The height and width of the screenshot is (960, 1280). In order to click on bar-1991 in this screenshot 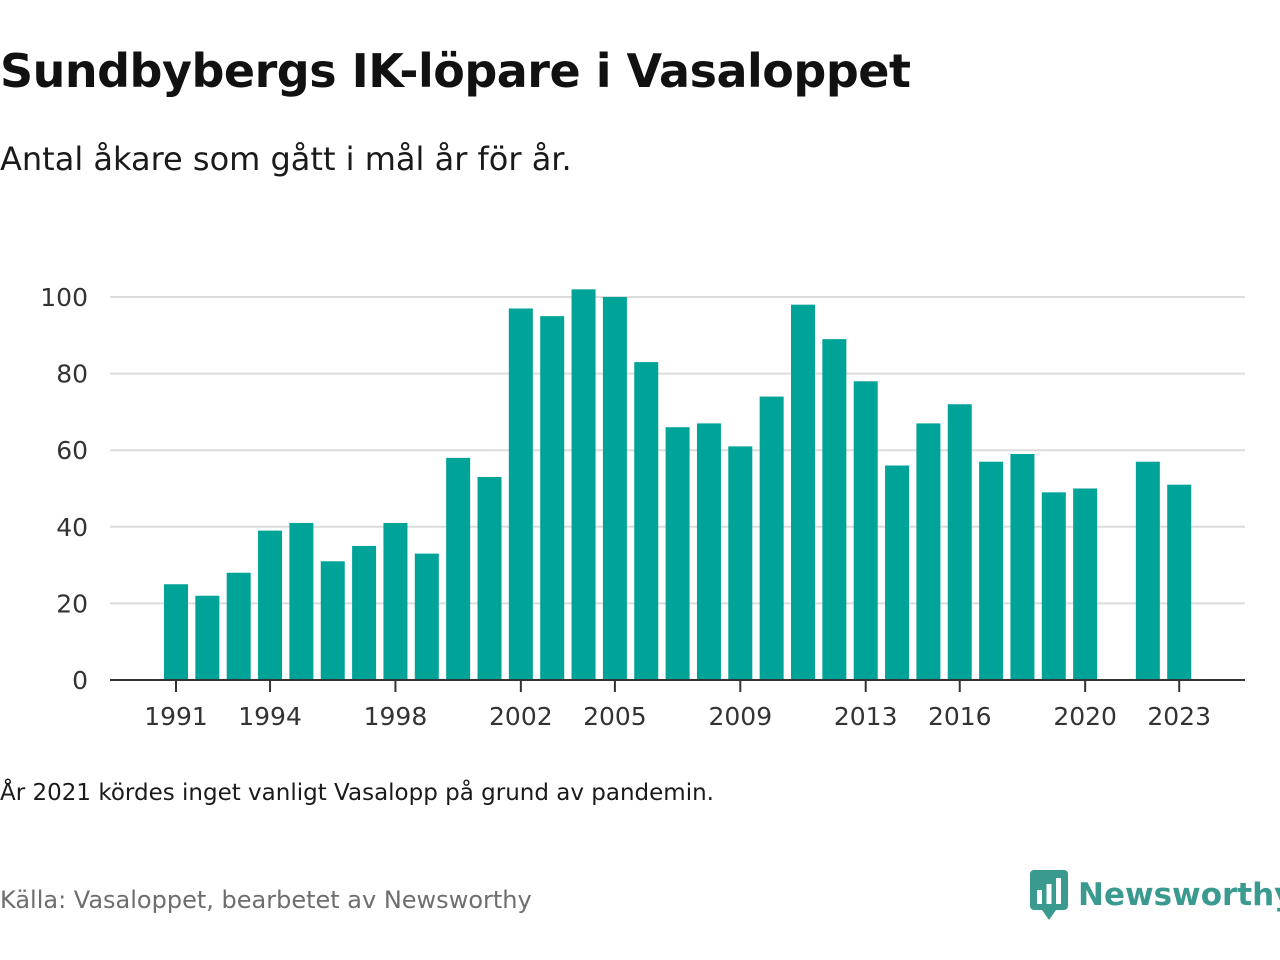, I will do `click(176, 632)`.